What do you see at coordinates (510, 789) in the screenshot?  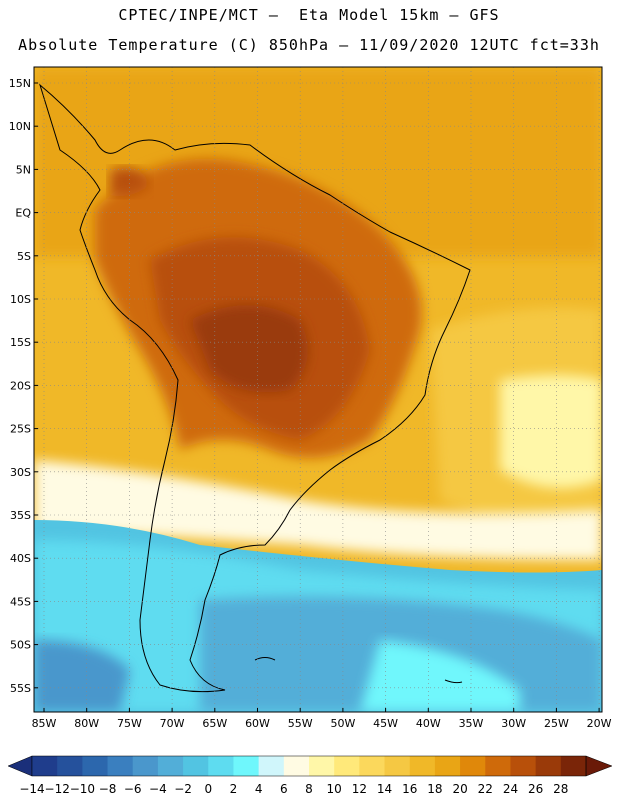 I see `colorbar-label: 24` at bounding box center [510, 789].